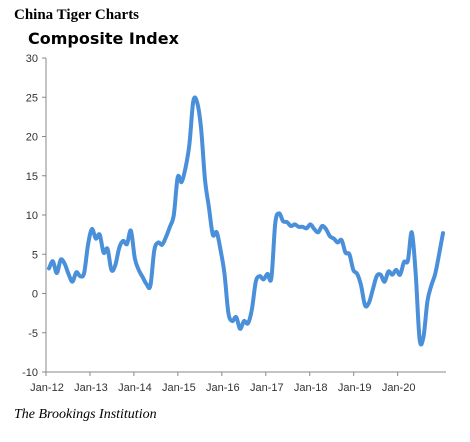 The width and height of the screenshot is (470, 442). I want to click on x-tick-label: Jan-20, so click(399, 388).